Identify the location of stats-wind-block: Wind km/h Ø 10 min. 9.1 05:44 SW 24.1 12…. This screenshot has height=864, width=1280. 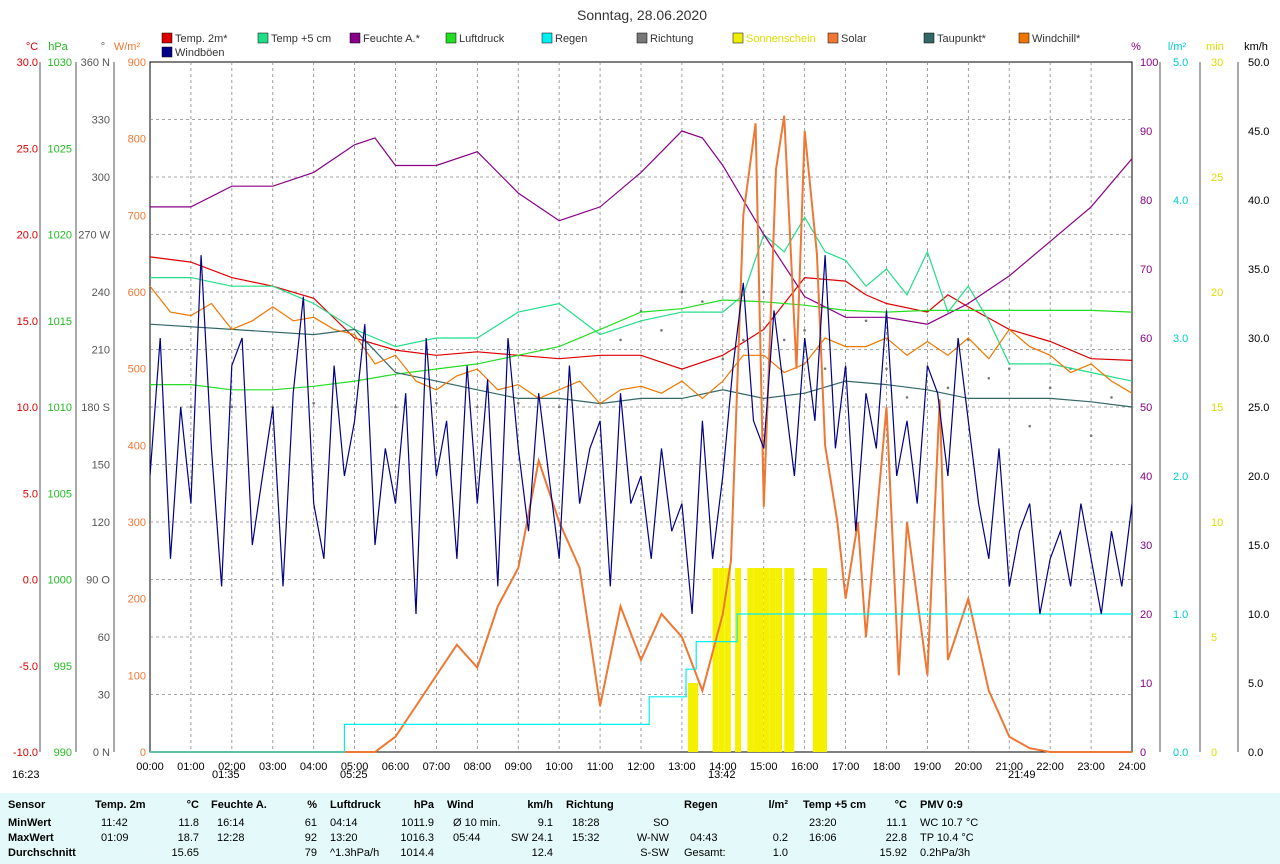
(500, 828).